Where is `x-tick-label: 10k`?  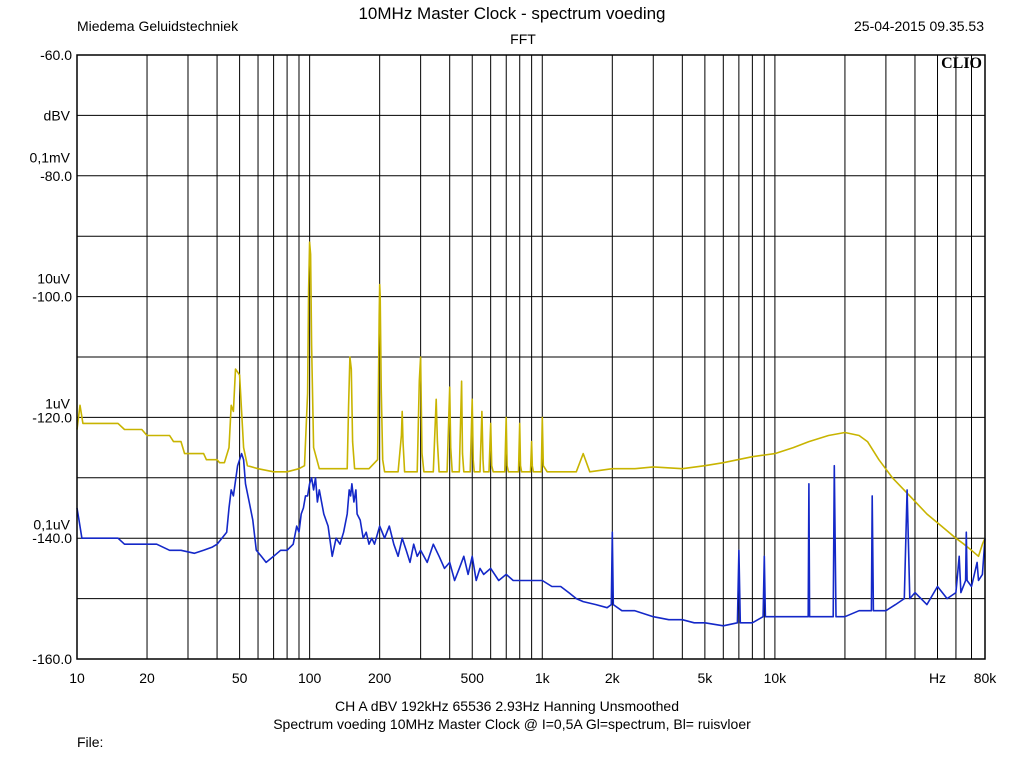
x-tick-label: 10k is located at coordinates (776, 678).